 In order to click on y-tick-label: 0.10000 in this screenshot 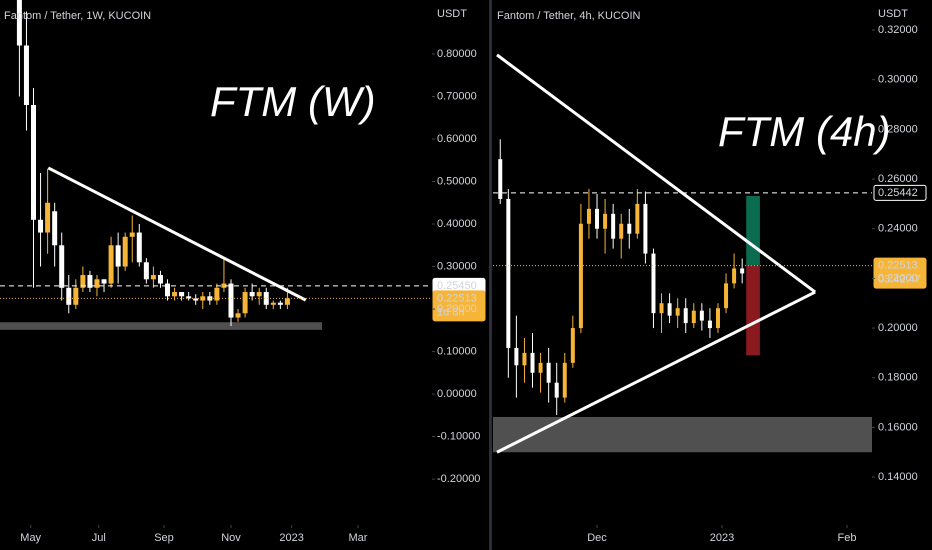, I will do `click(457, 351)`.